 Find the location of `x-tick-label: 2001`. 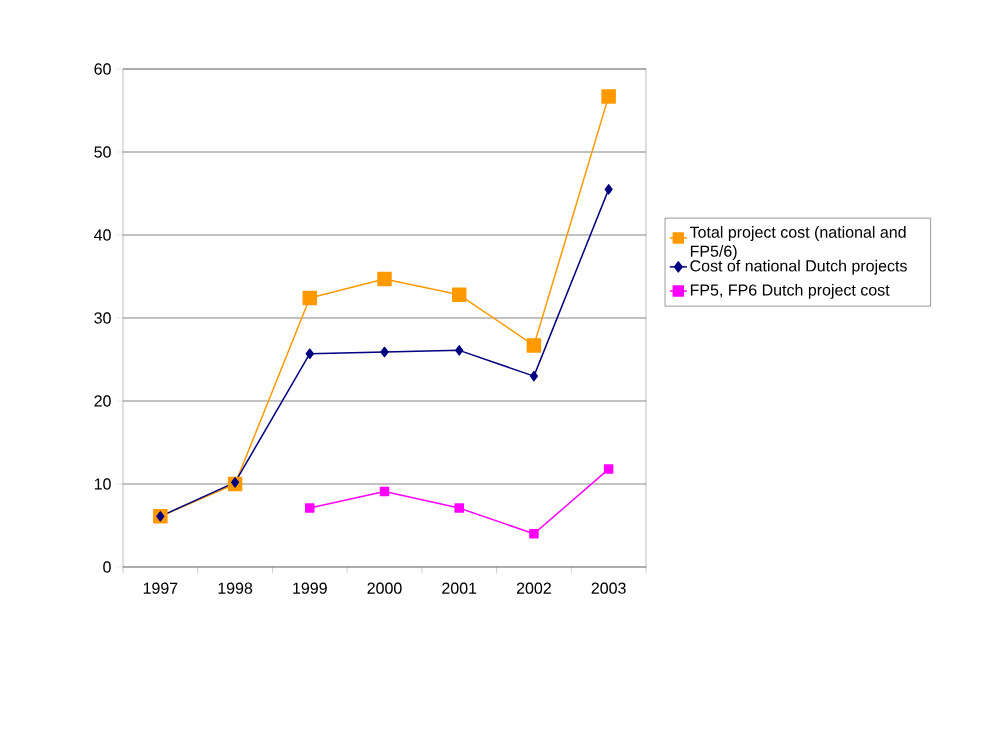

x-tick-label: 2001 is located at coordinates (459, 588).